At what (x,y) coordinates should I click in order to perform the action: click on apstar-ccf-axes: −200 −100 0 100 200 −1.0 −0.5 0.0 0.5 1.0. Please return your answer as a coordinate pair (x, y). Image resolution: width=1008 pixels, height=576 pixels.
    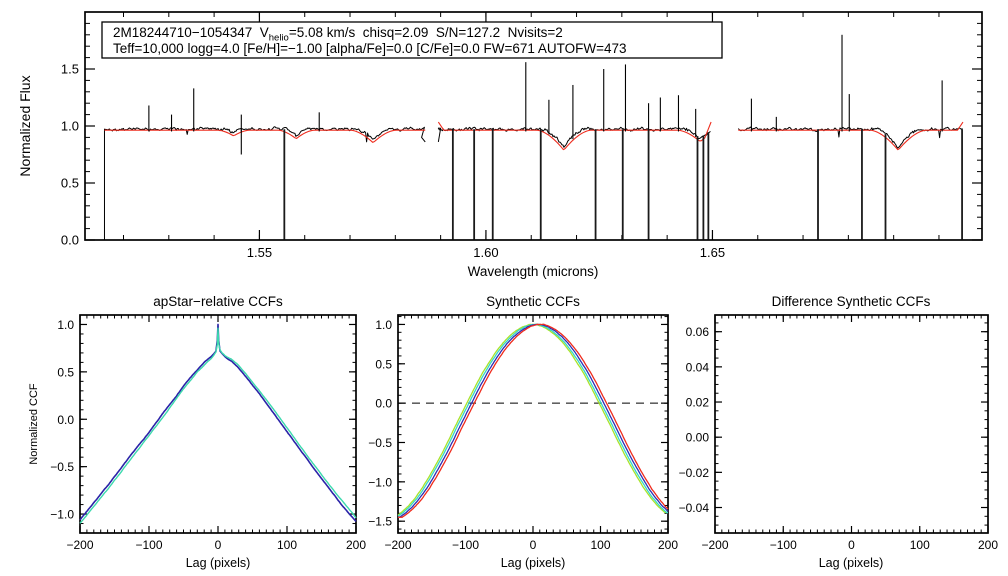
    Looking at the image, I should click on (208, 433).